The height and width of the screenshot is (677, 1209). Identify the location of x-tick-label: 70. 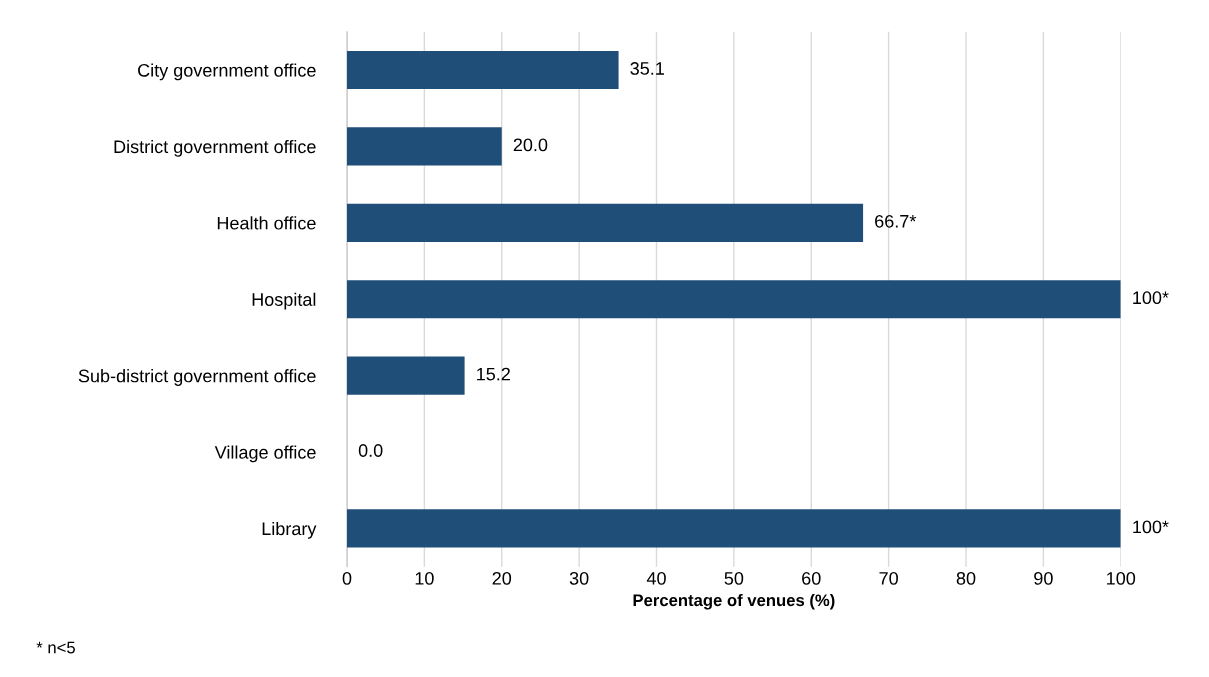
(888, 578).